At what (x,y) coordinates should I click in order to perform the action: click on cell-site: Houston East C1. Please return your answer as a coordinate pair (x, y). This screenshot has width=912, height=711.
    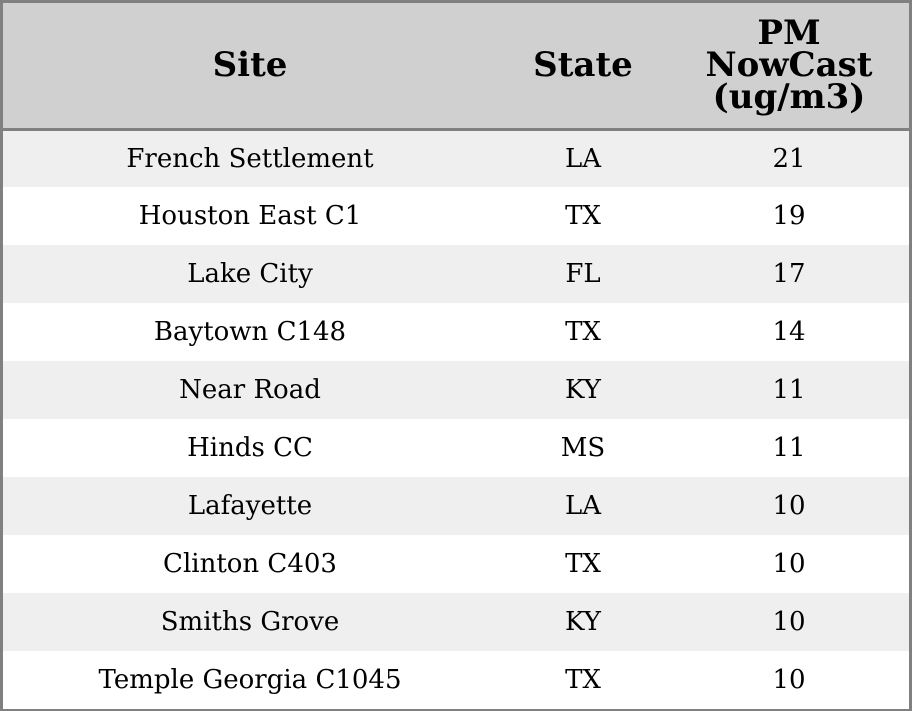
    Looking at the image, I should click on (250, 216).